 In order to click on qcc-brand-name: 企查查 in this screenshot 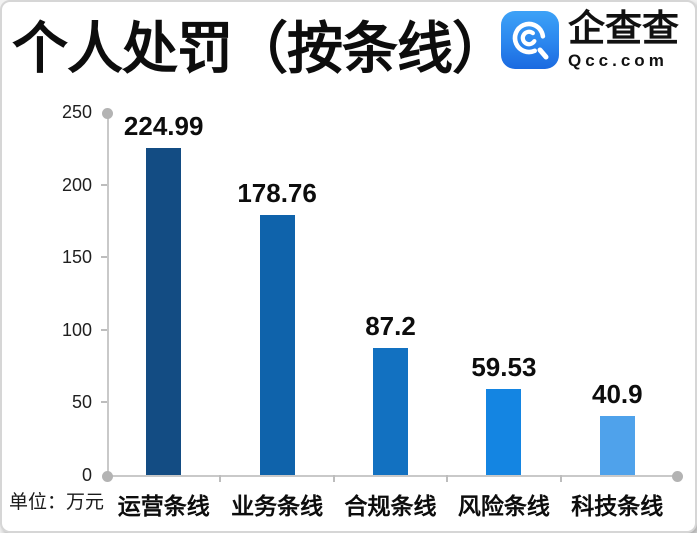, I will do `click(623, 29)`.